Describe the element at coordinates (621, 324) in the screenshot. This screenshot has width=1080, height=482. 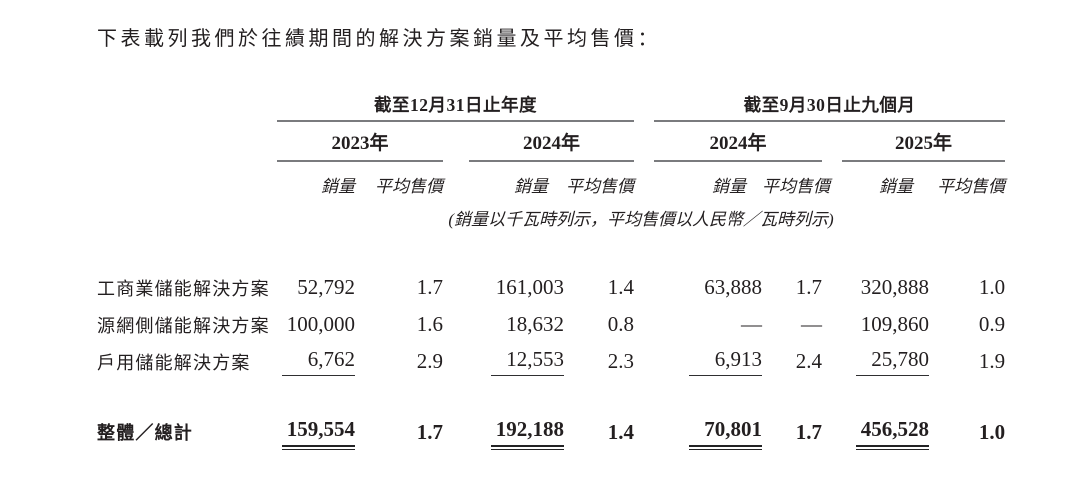
I see `asp-cell: 0.8` at that location.